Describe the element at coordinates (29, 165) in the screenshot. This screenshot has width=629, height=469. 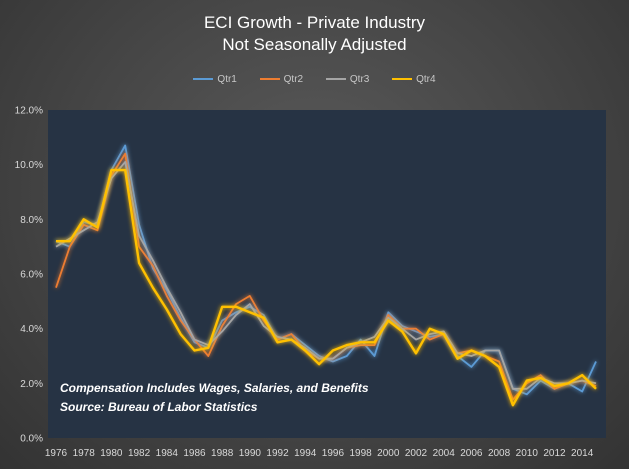
I see `y-tick-label: 10.0%` at that location.